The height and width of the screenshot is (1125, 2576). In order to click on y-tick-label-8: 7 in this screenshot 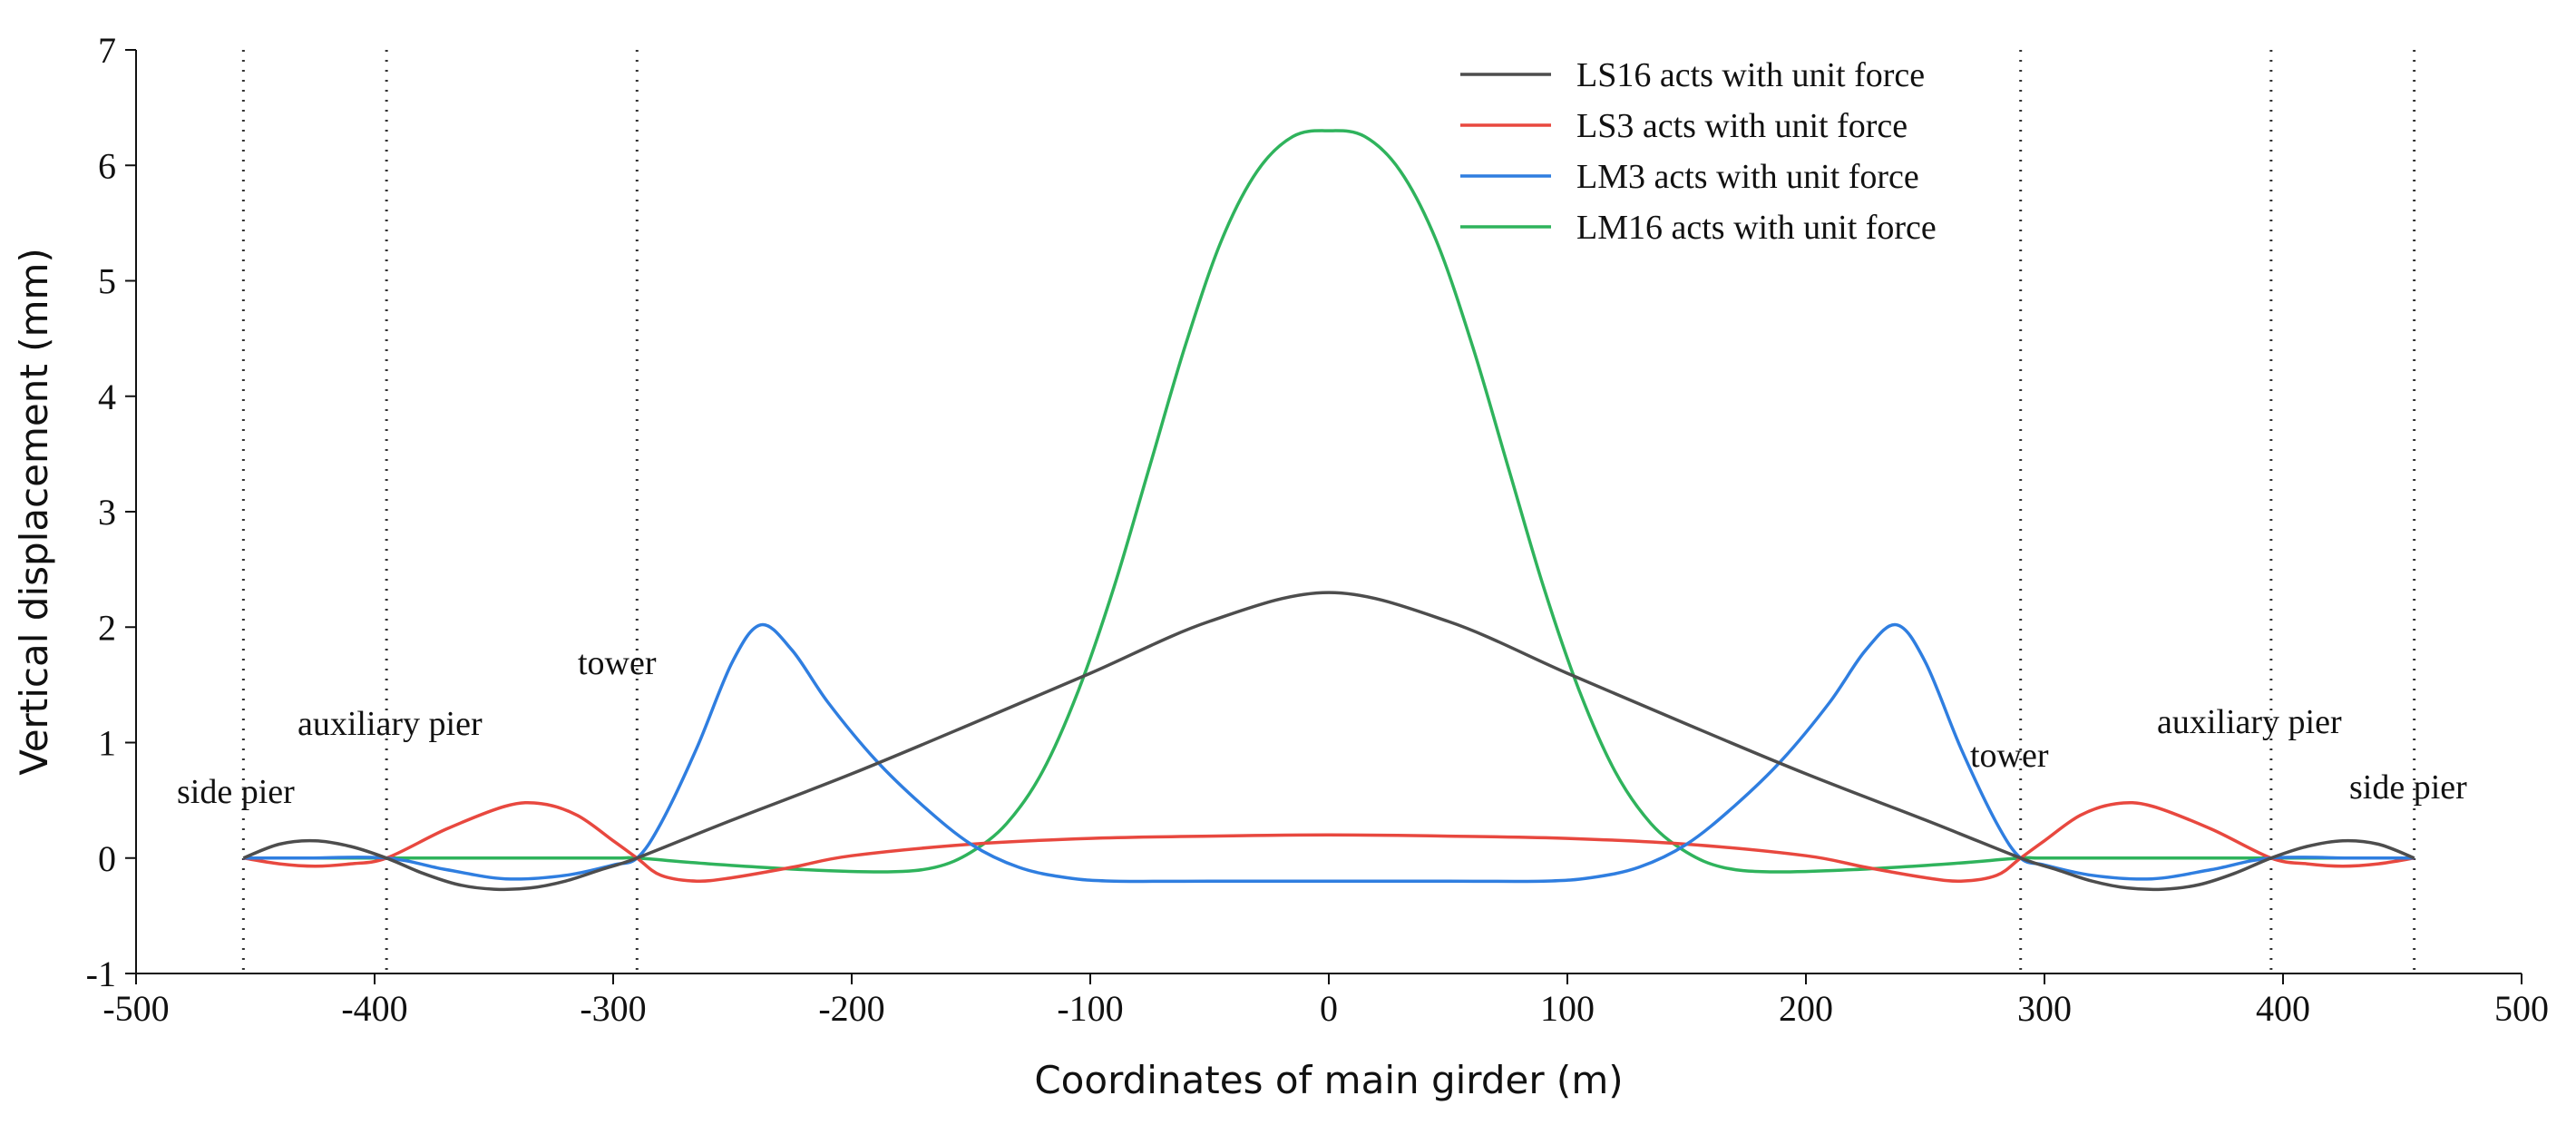, I will do `click(107, 50)`.